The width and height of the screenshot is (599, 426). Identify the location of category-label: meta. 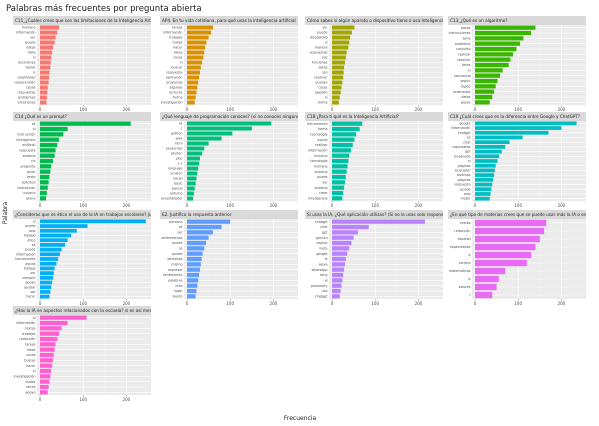
(323, 248).